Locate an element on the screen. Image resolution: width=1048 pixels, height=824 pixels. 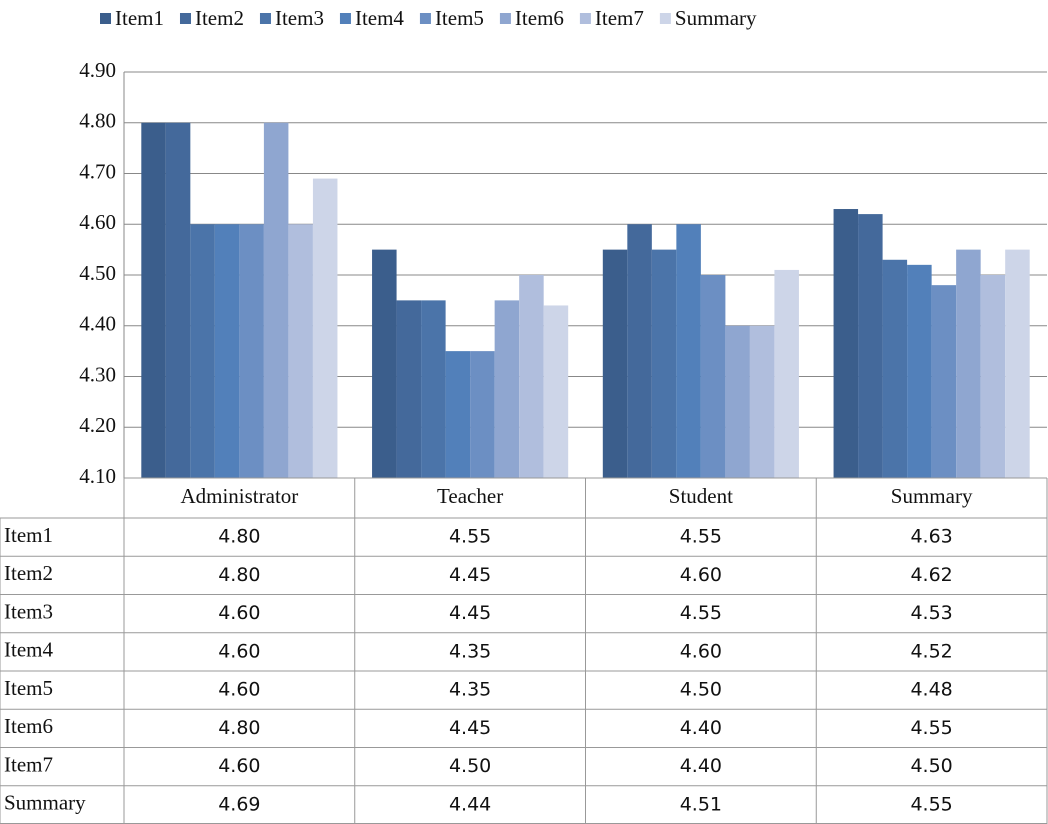
row-label: Summary is located at coordinates (45, 803).